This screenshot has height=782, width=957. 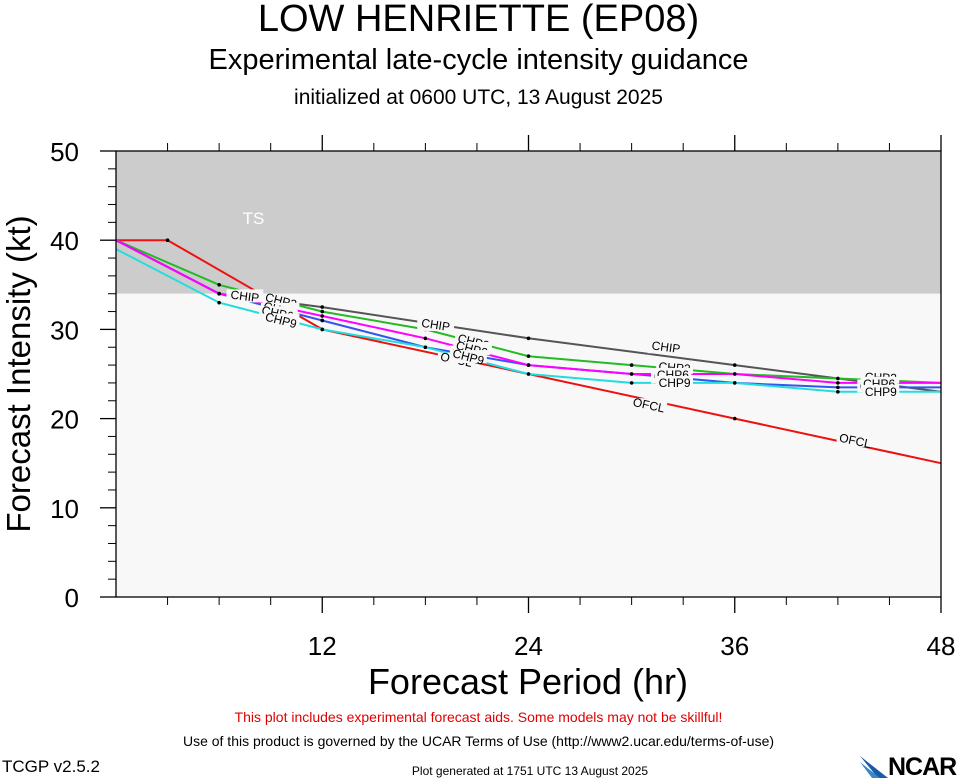 What do you see at coordinates (528, 681) in the screenshot?
I see `x-axis-title: Forecast Period (hr)` at bounding box center [528, 681].